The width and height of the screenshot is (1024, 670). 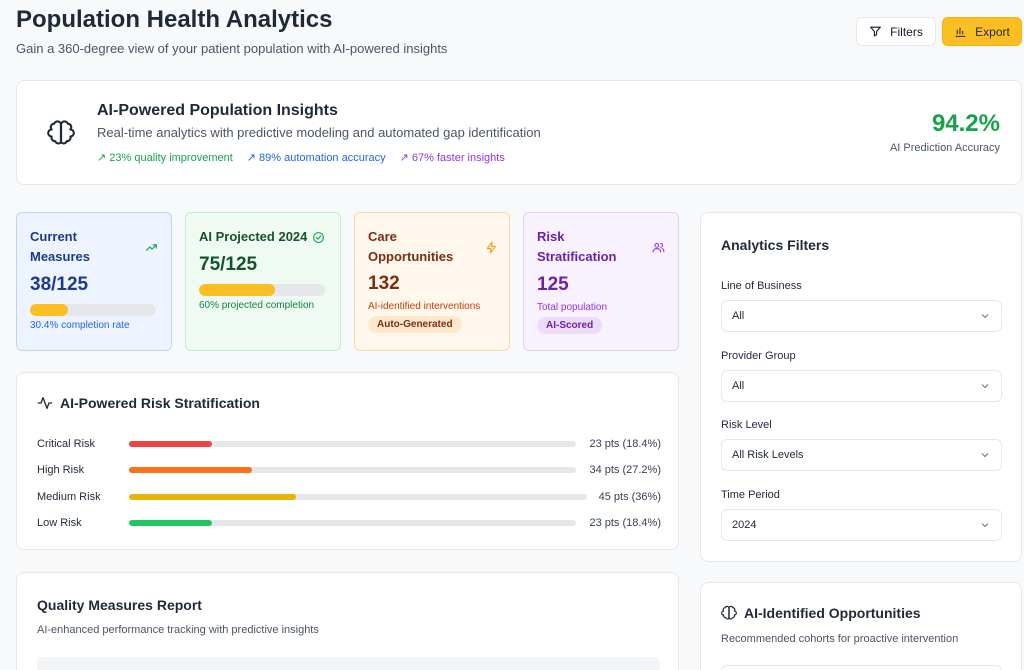 What do you see at coordinates (625, 470) in the screenshot?
I see `risk-value: 34 pts (27.2%)` at bounding box center [625, 470].